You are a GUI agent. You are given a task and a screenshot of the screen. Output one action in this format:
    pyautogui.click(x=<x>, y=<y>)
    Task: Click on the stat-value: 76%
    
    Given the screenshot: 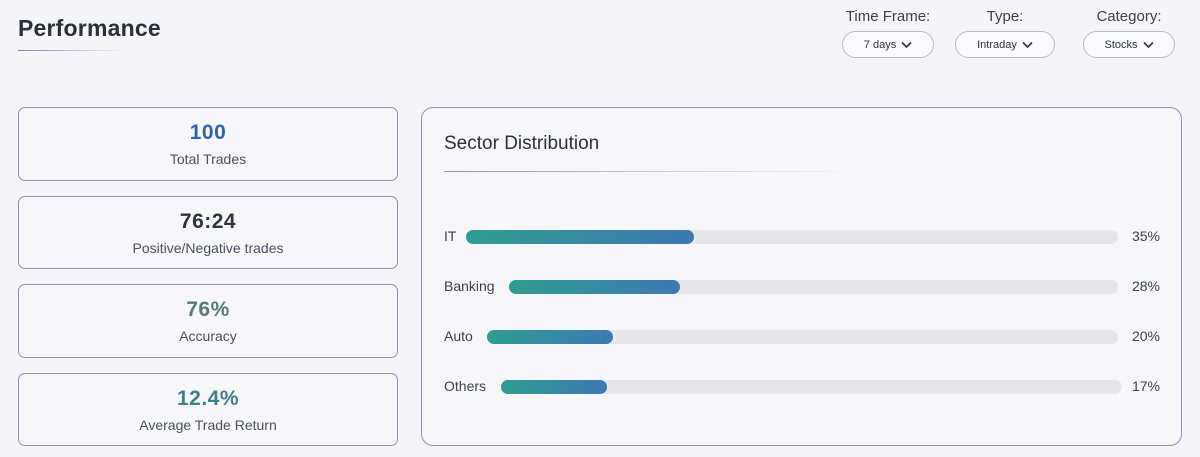 What is the action you would take?
    pyautogui.click(x=208, y=309)
    